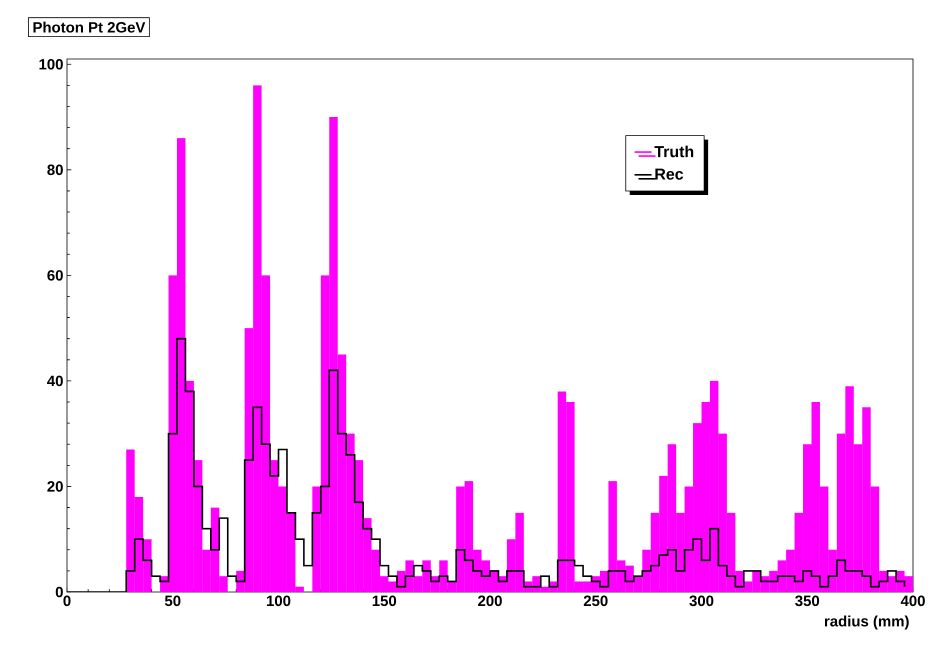  What do you see at coordinates (674, 152) in the screenshot?
I see `legend-label: Truth` at bounding box center [674, 152].